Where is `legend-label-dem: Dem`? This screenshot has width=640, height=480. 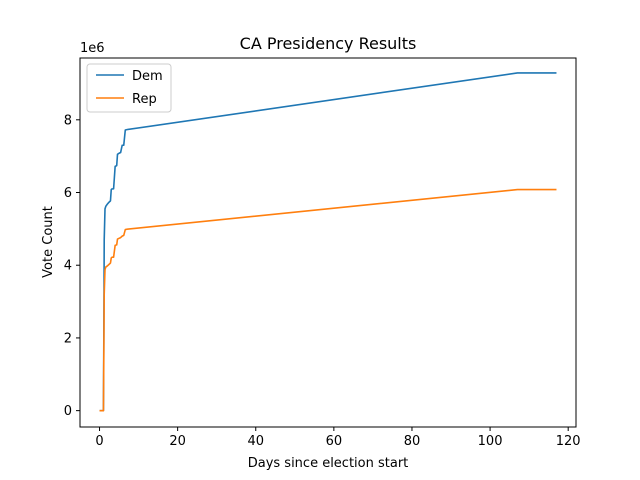 legend-label-dem: Dem is located at coordinates (147, 76).